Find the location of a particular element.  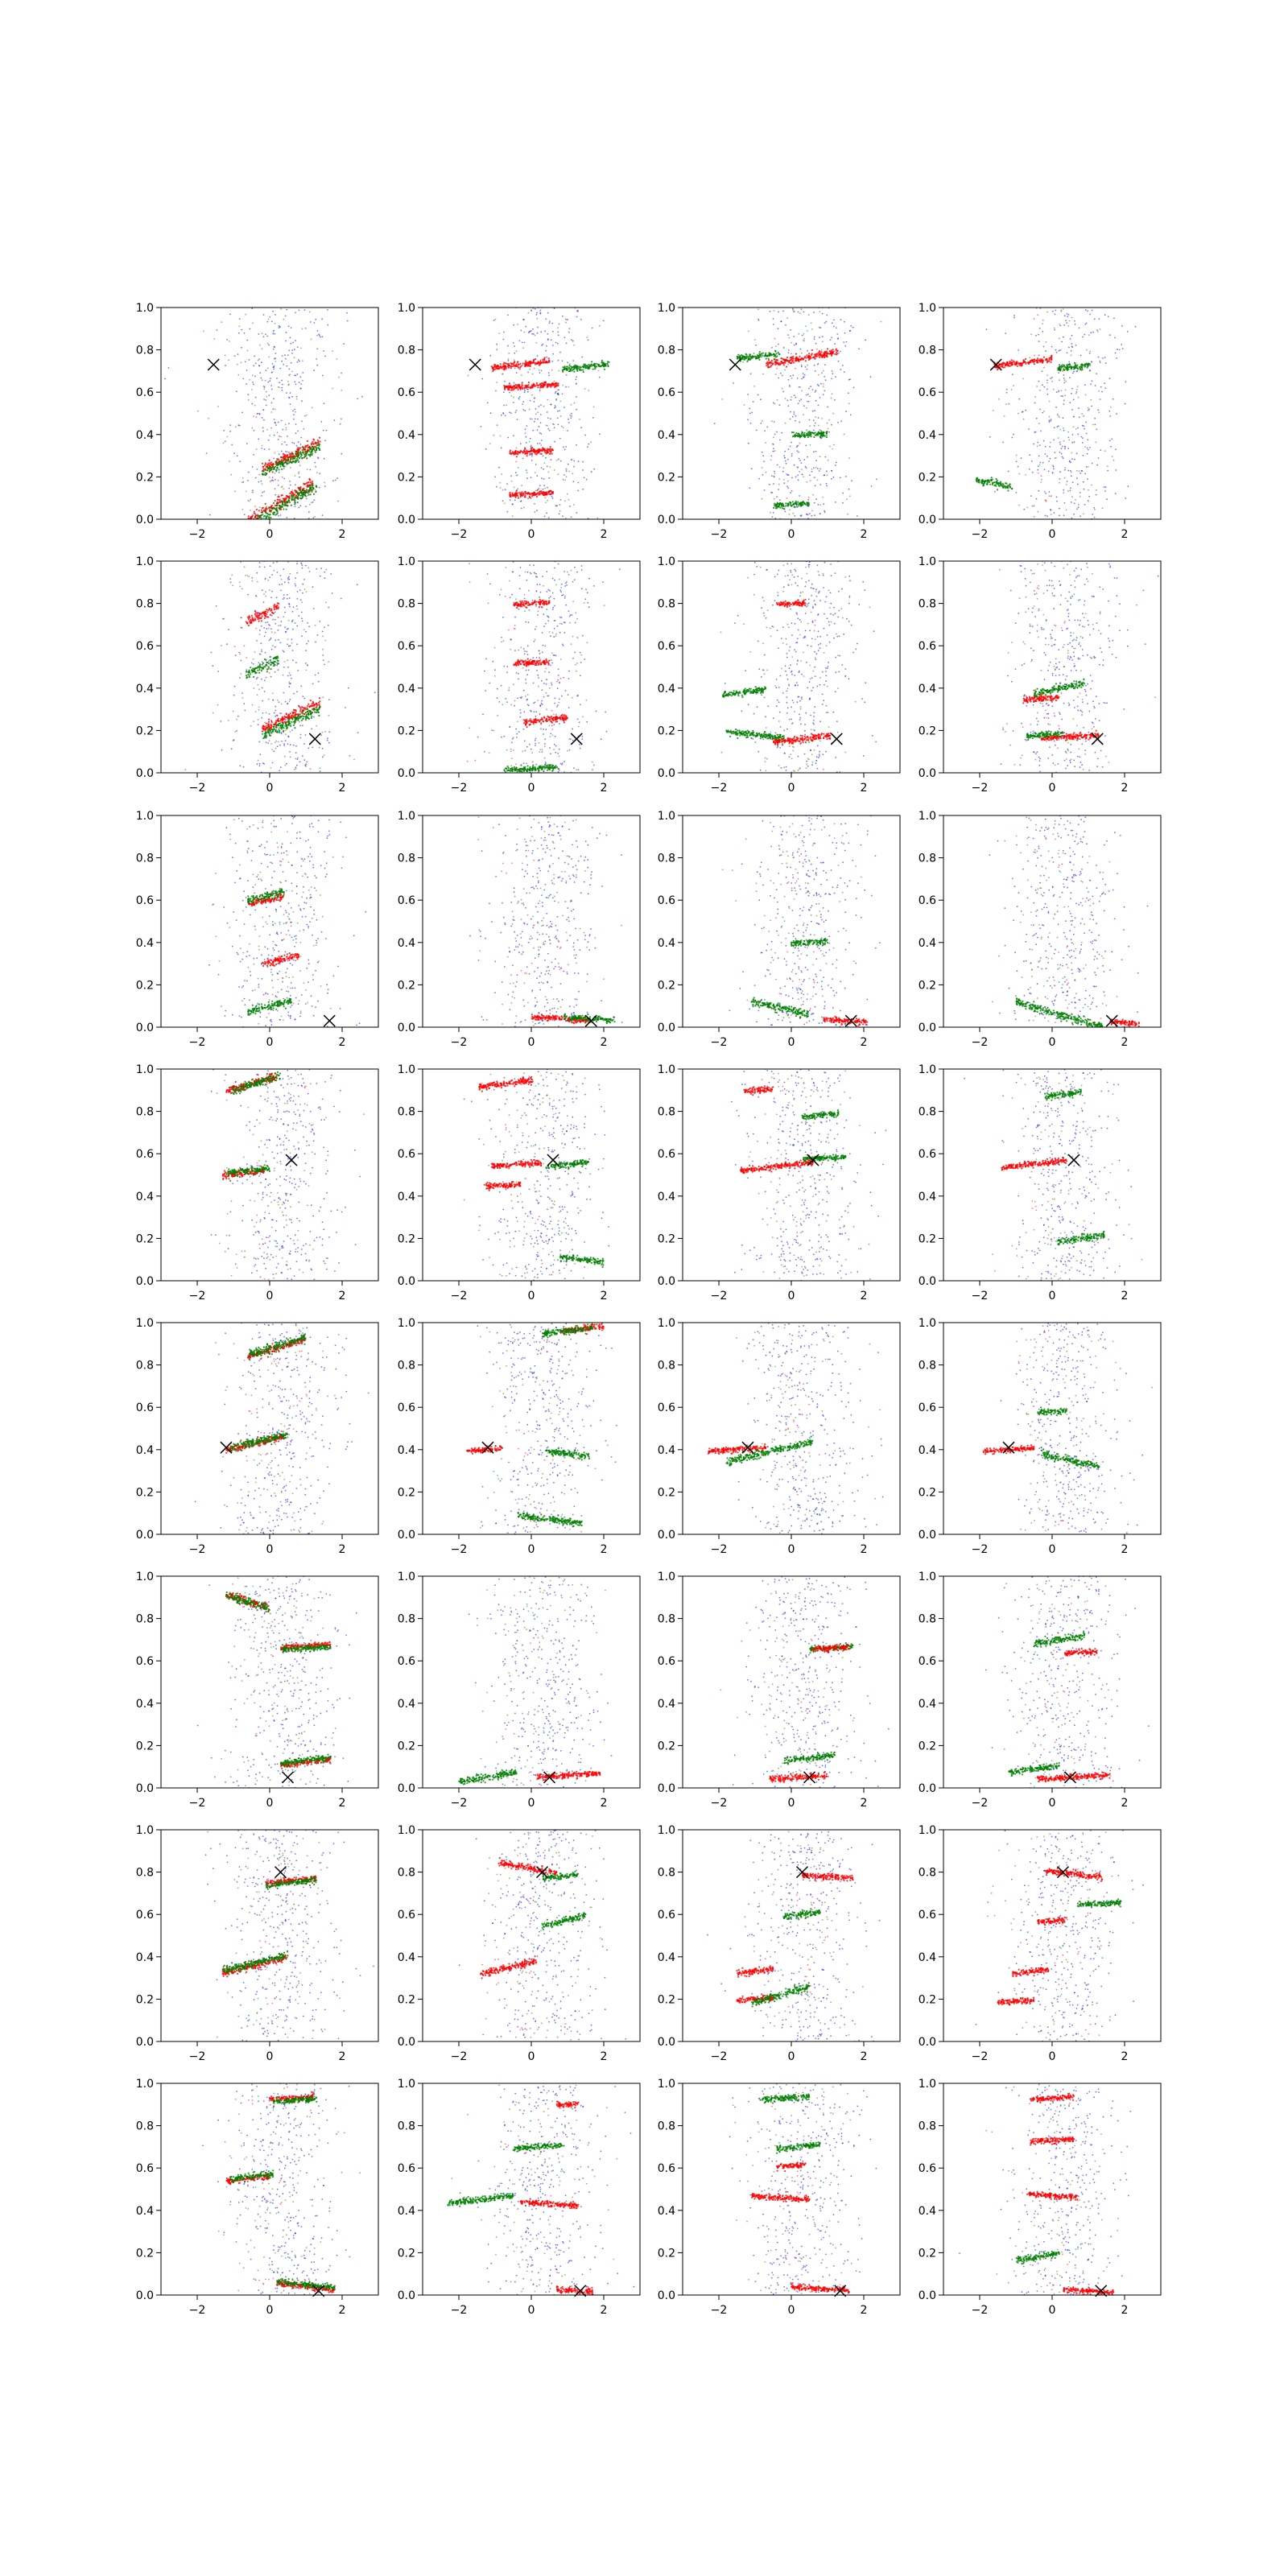

y-tick-label: 0.8 is located at coordinates (406, 351).